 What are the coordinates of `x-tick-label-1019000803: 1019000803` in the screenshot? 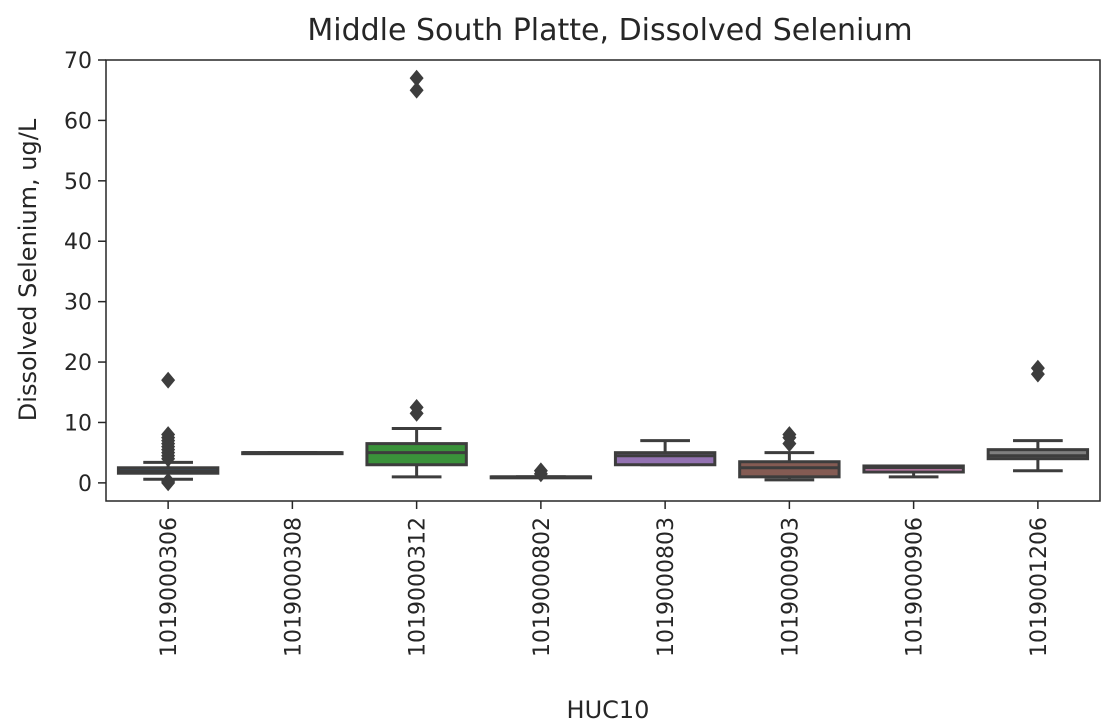 It's located at (666, 587).